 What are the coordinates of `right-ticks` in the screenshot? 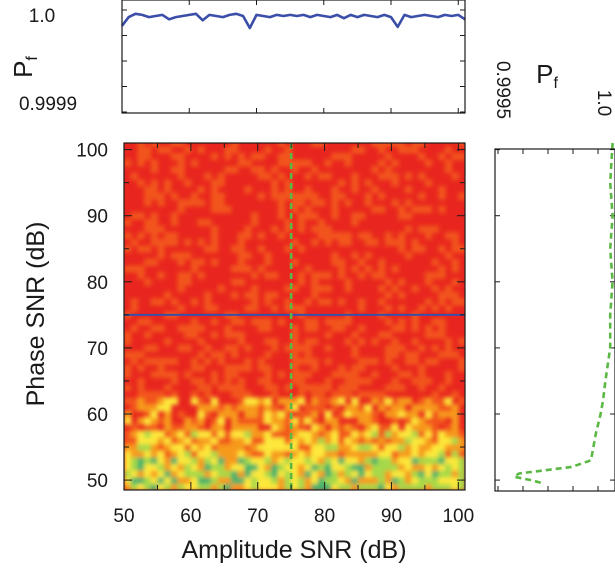 It's located at (555, 320).